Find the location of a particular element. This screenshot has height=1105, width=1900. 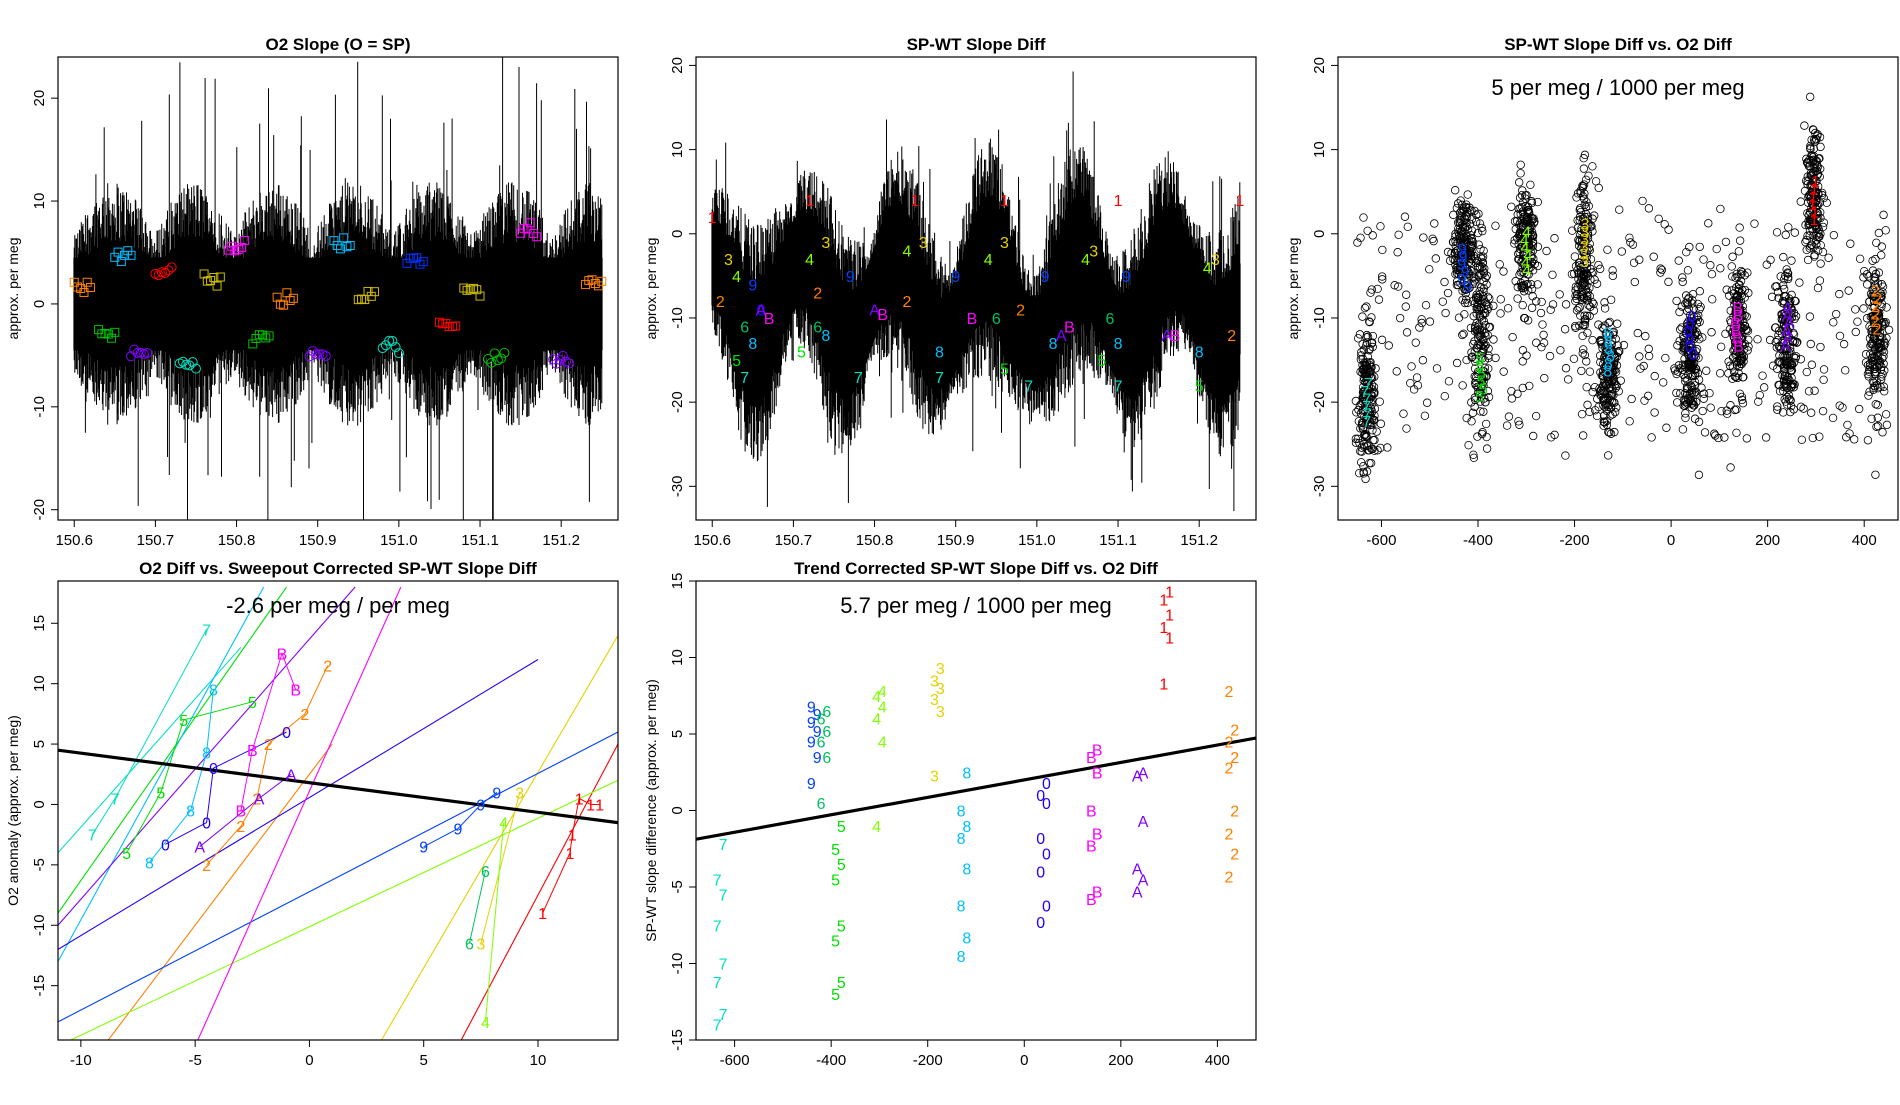

y-tick-label: -10 is located at coordinates (39, 925).